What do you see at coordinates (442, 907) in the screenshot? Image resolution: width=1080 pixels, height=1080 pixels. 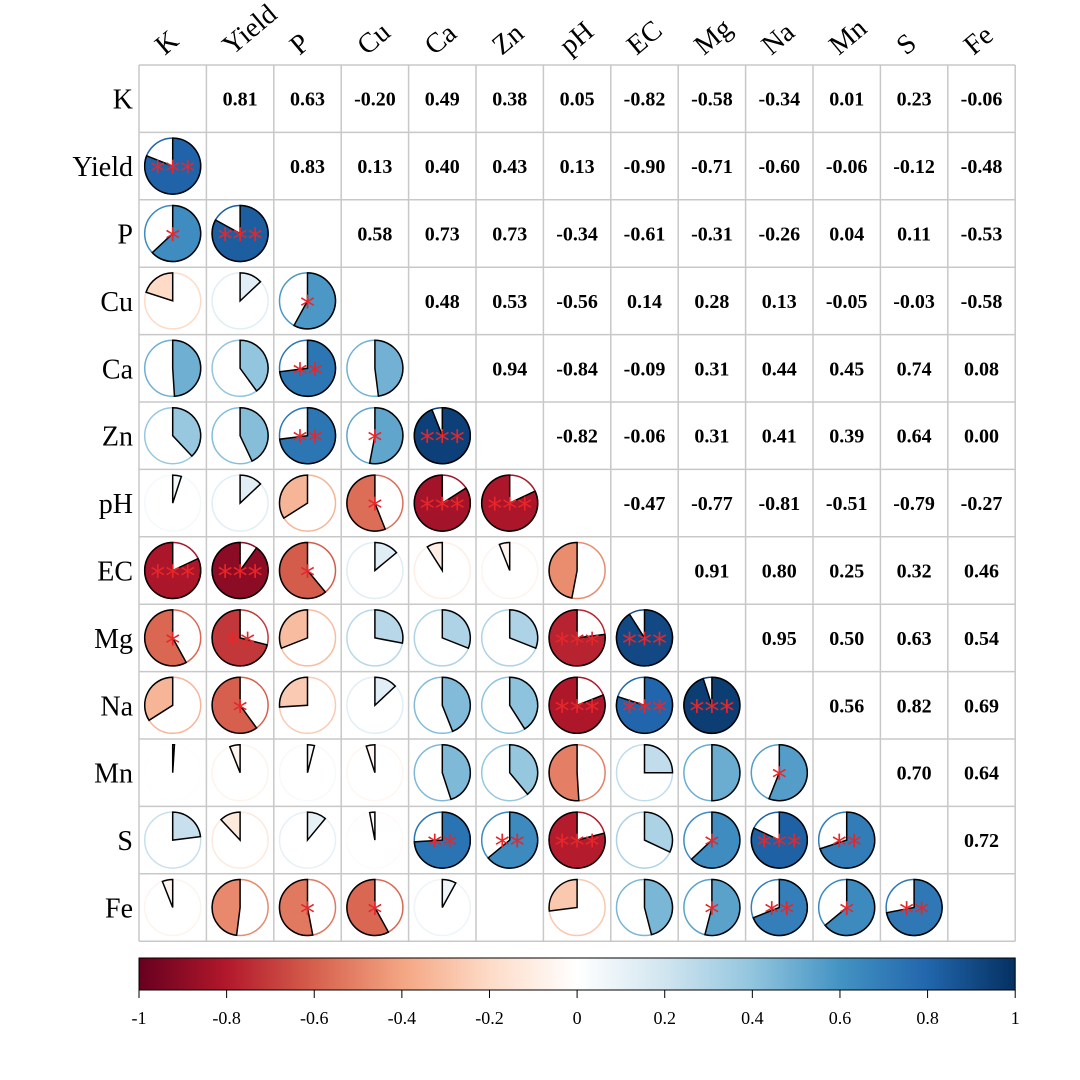 I see `pie-fe-ca` at bounding box center [442, 907].